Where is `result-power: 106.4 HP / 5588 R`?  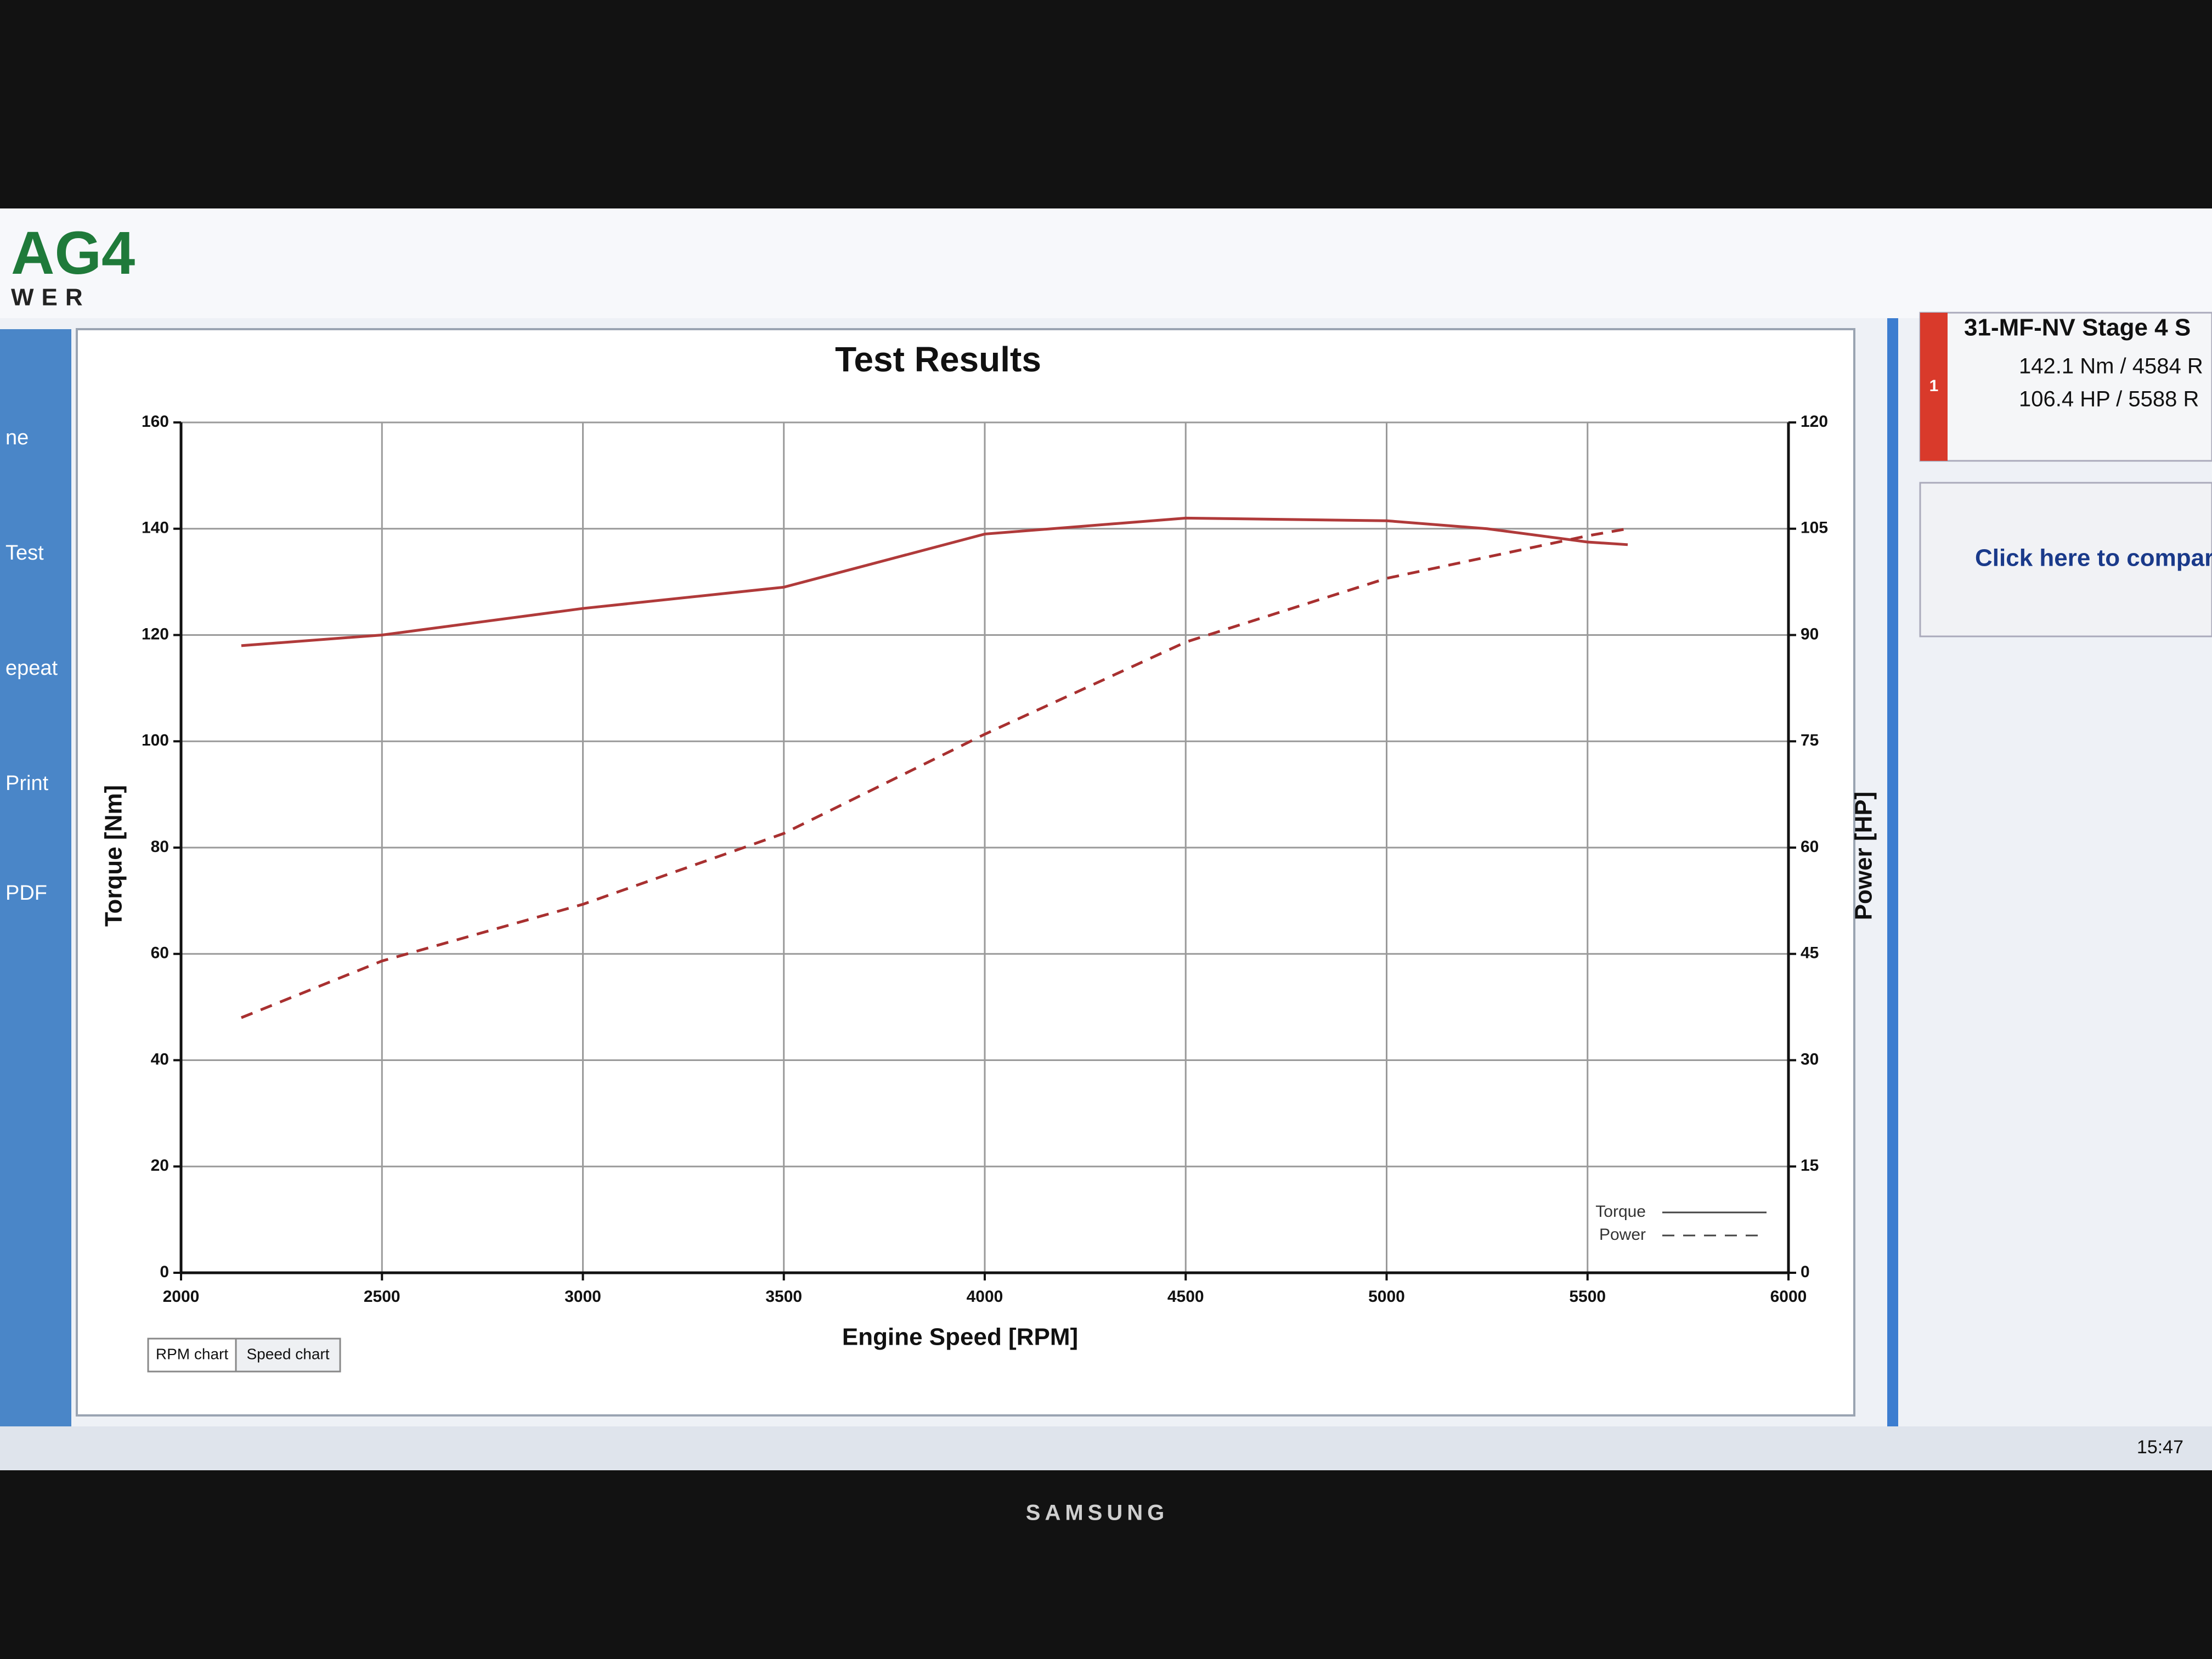
result-power: 106.4 HP / 5588 R is located at coordinates (2109, 399).